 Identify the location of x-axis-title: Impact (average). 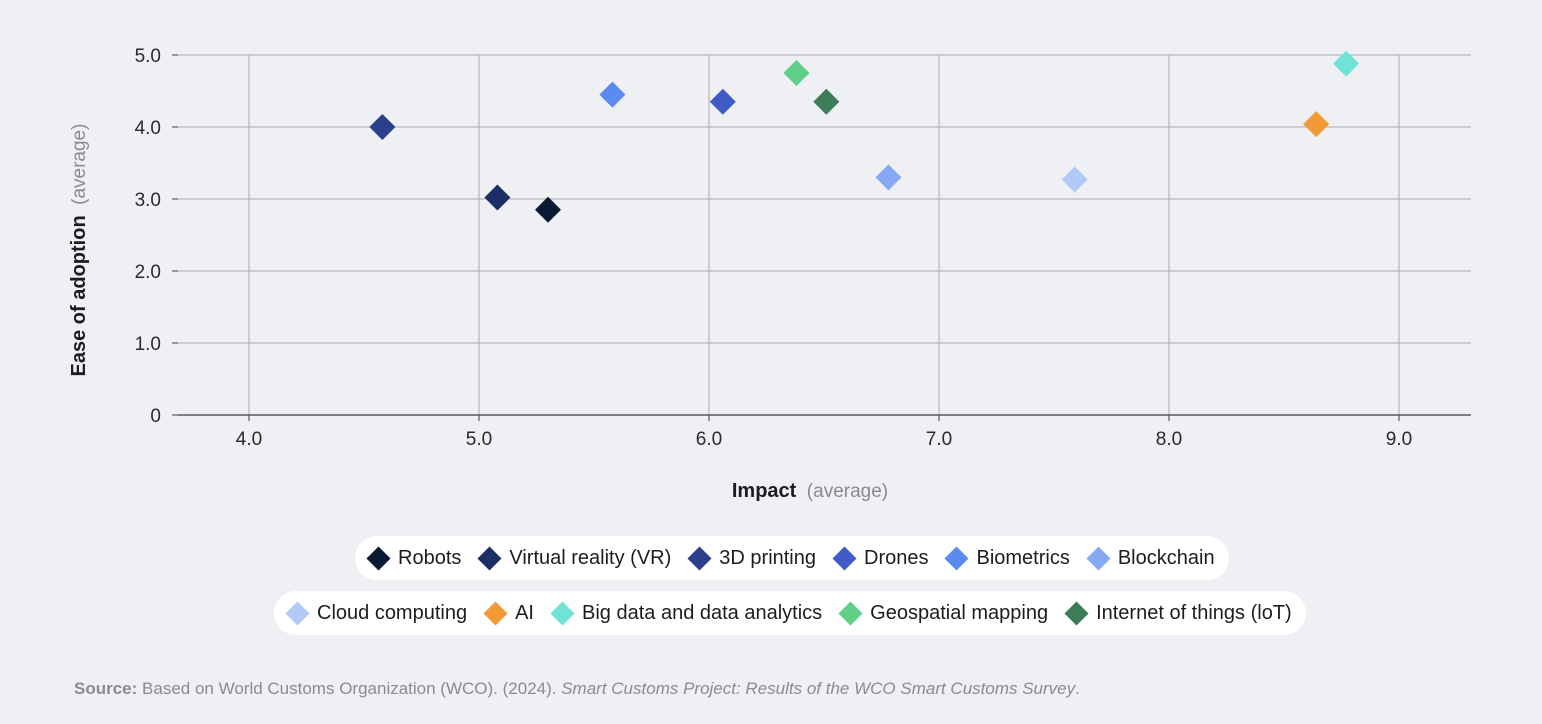
(810, 491).